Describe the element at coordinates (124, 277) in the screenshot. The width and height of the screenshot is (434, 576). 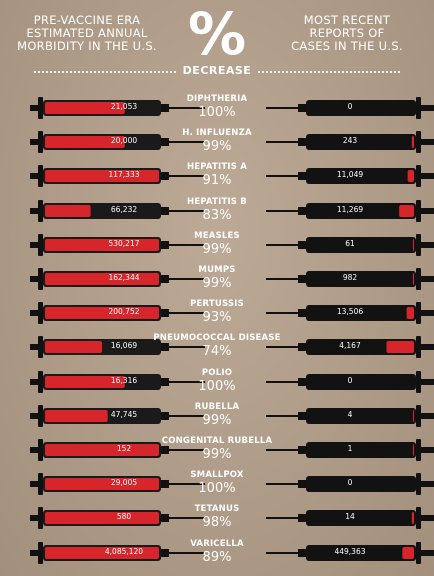
I see `pre-vaccine-value: 162,344` at that location.